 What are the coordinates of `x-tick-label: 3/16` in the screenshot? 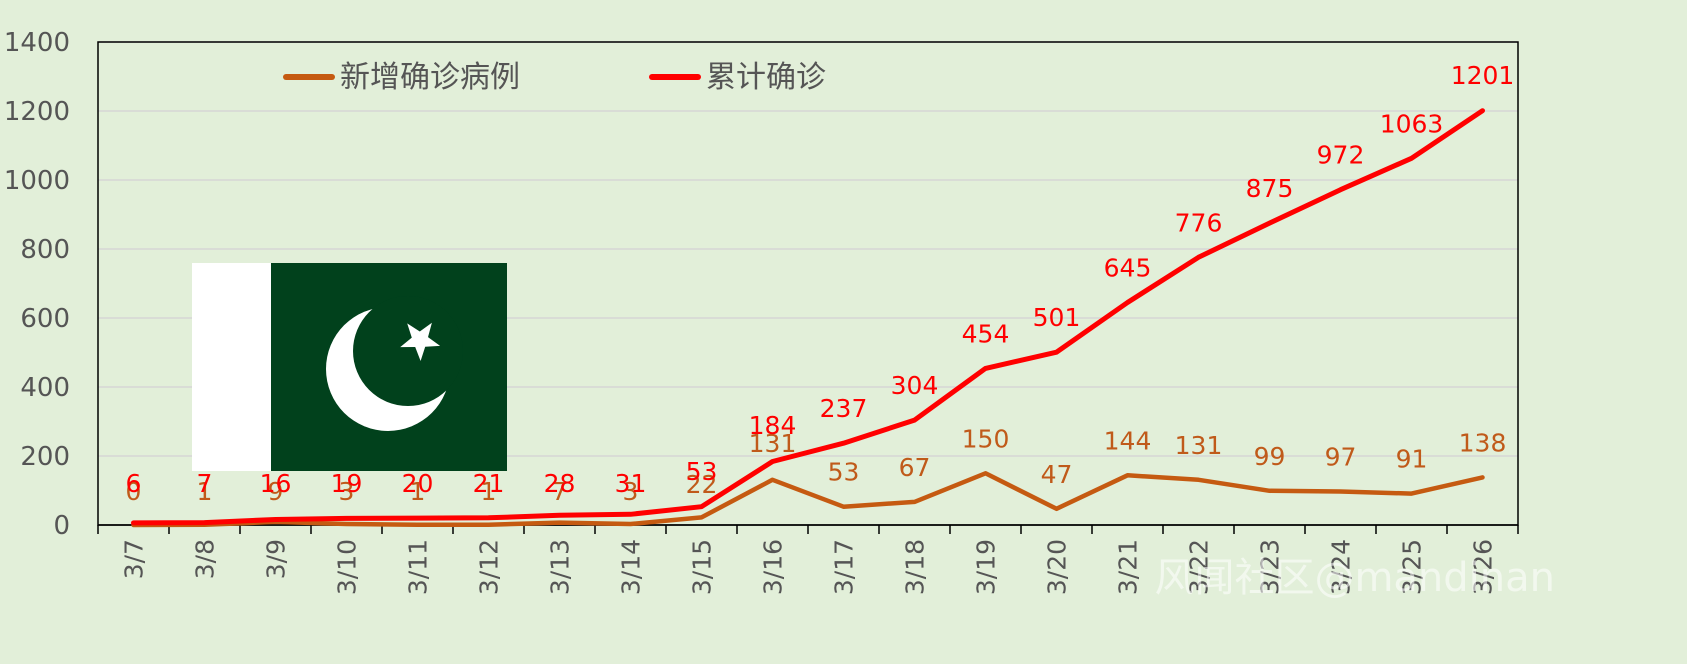 It's located at (773, 567).